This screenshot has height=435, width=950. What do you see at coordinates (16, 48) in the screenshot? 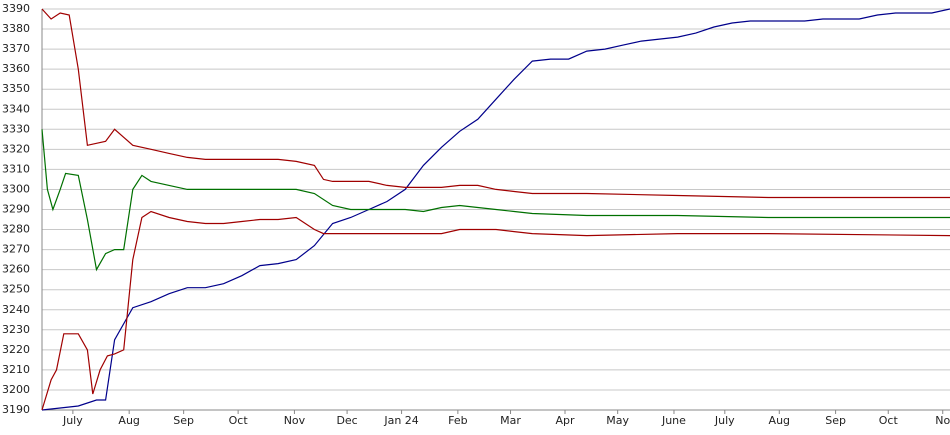
I see `y-tick-label: 3370` at bounding box center [16, 48].